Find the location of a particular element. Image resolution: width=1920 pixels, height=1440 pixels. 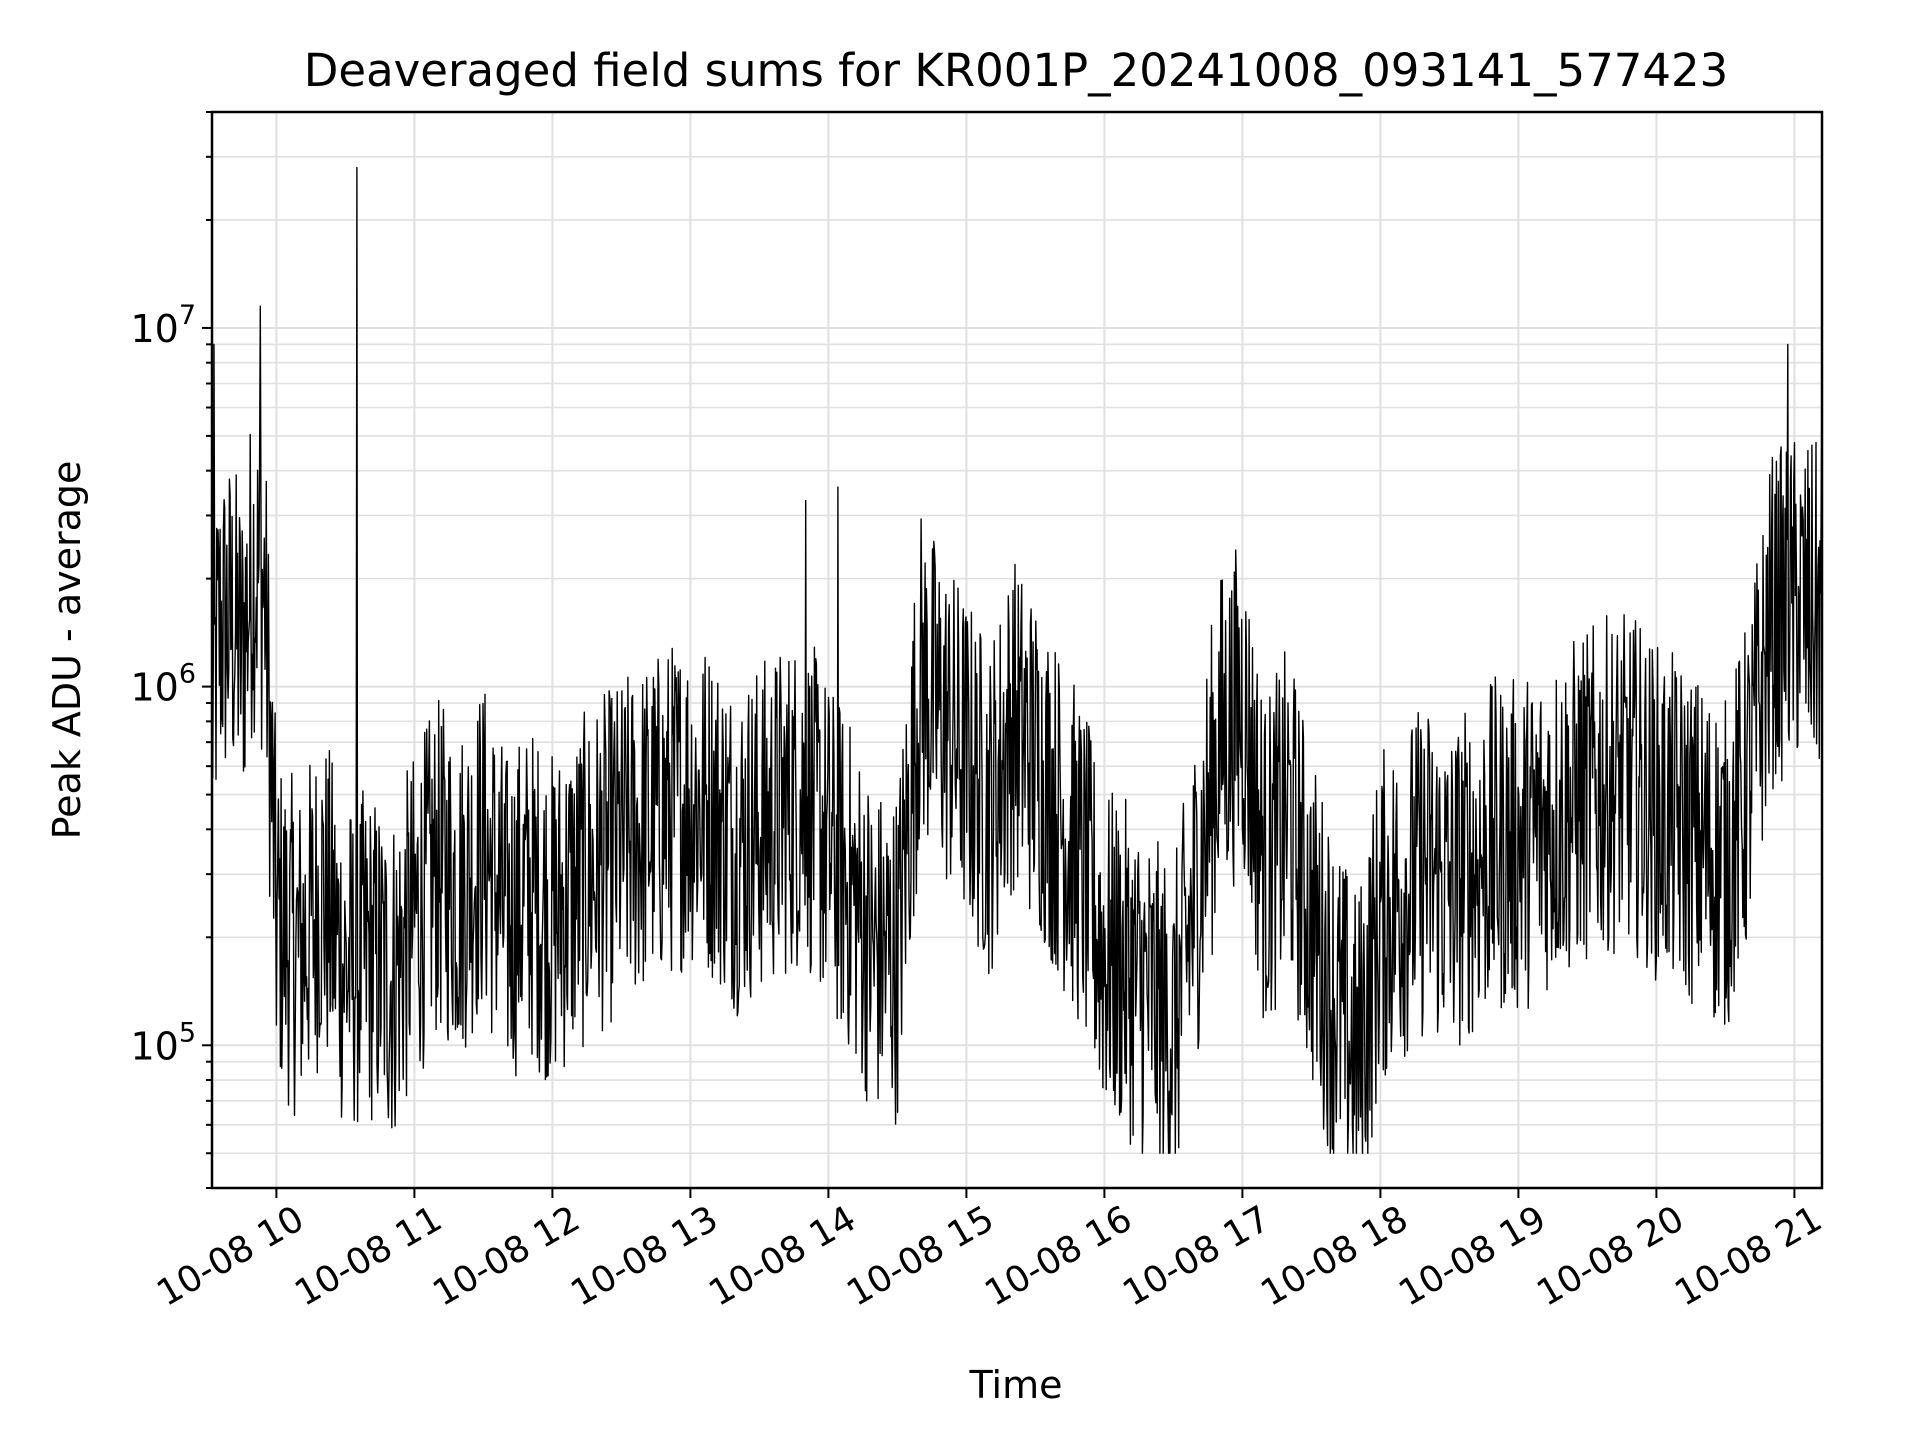

y-axis-label: Peak ADU - average is located at coordinates (67, 650).